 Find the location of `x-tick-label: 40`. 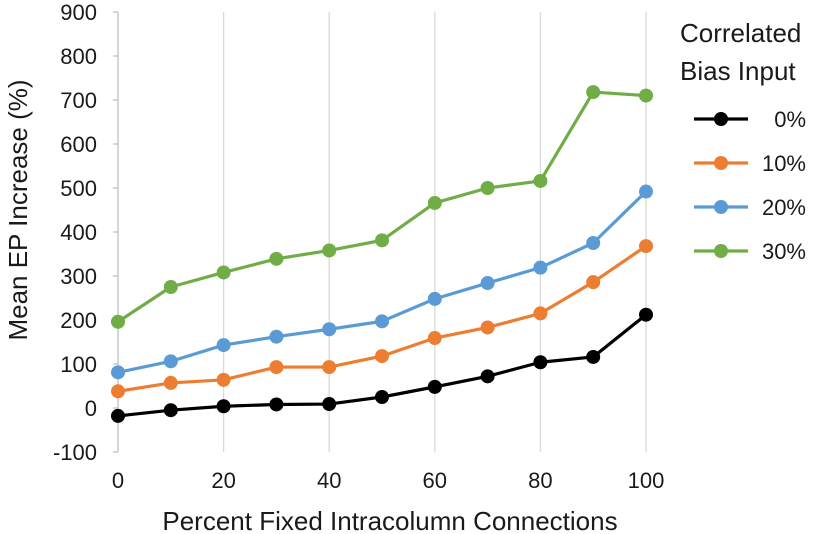

x-tick-label: 40 is located at coordinates (329, 480).